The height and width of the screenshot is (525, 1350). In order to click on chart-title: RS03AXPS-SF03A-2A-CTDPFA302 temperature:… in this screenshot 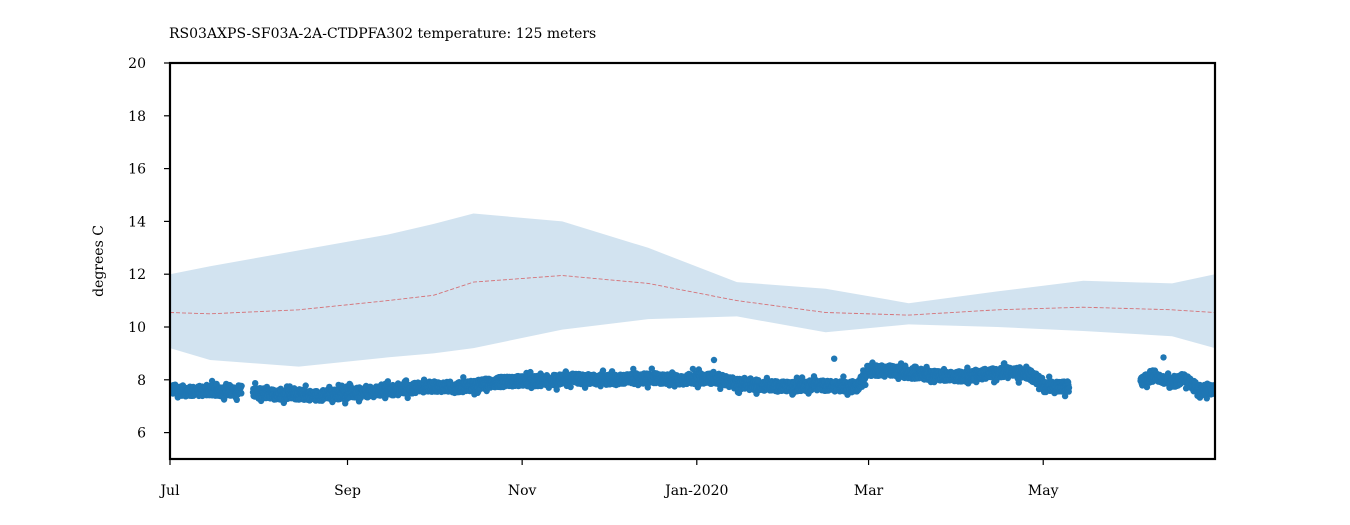, I will do `click(382, 34)`.